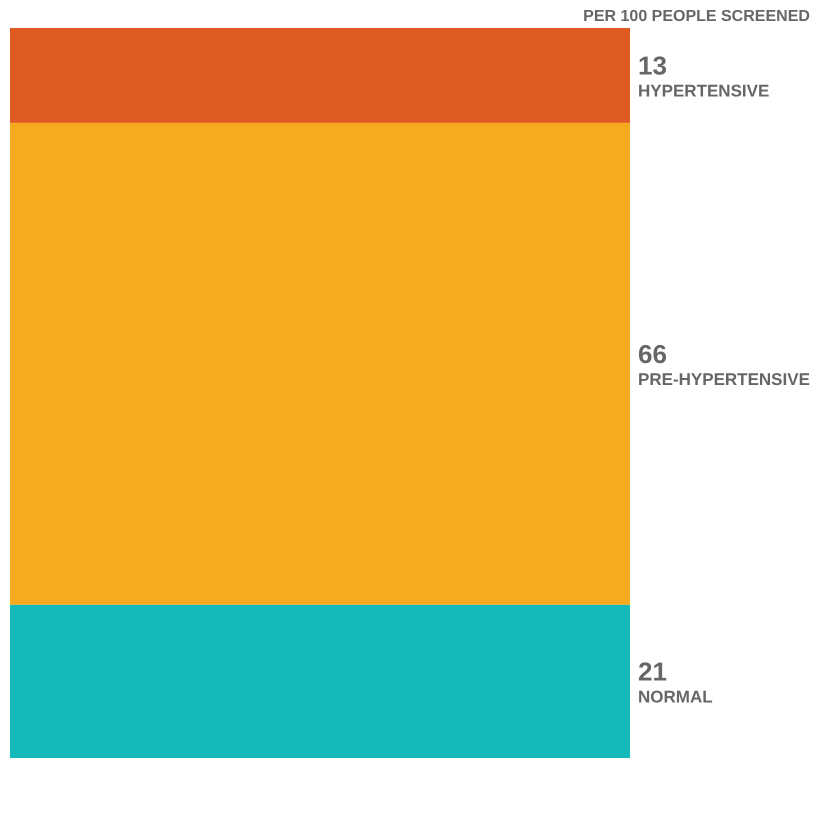 The width and height of the screenshot is (840, 824). I want to click on data-label: 66, so click(652, 353).